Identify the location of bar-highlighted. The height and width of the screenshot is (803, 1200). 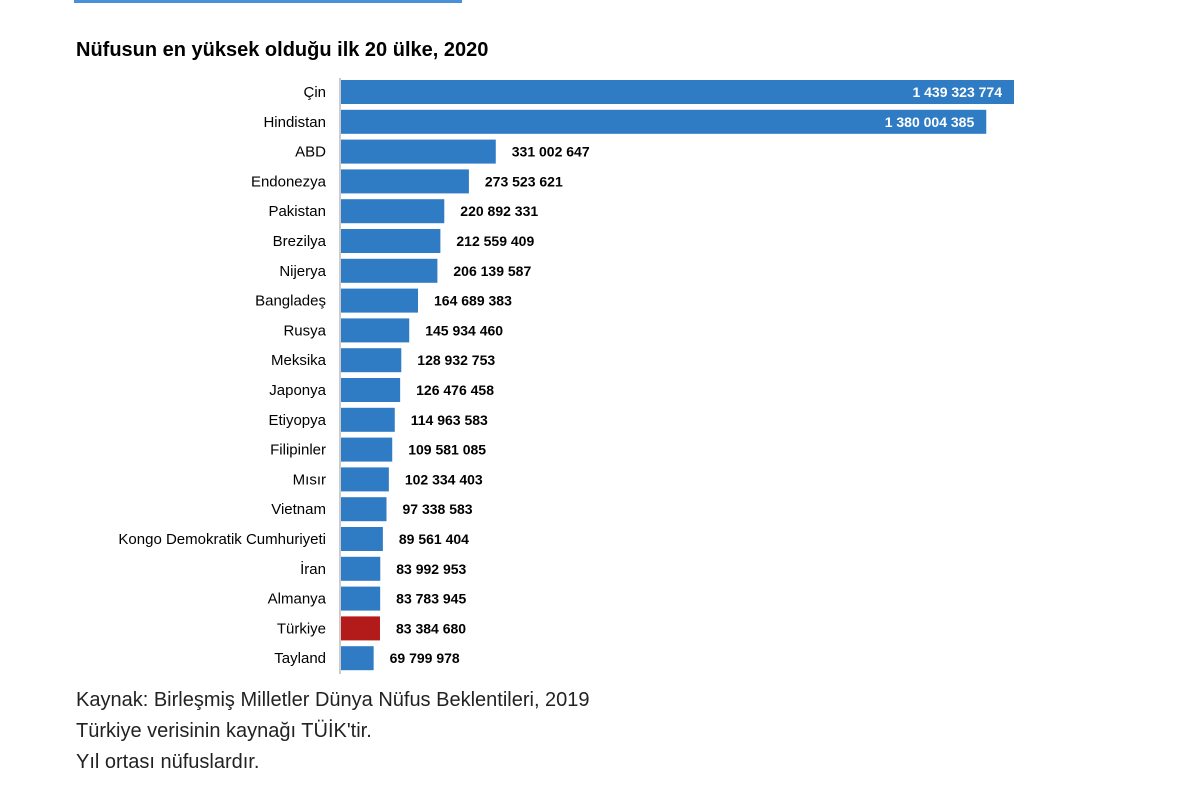
(360, 628).